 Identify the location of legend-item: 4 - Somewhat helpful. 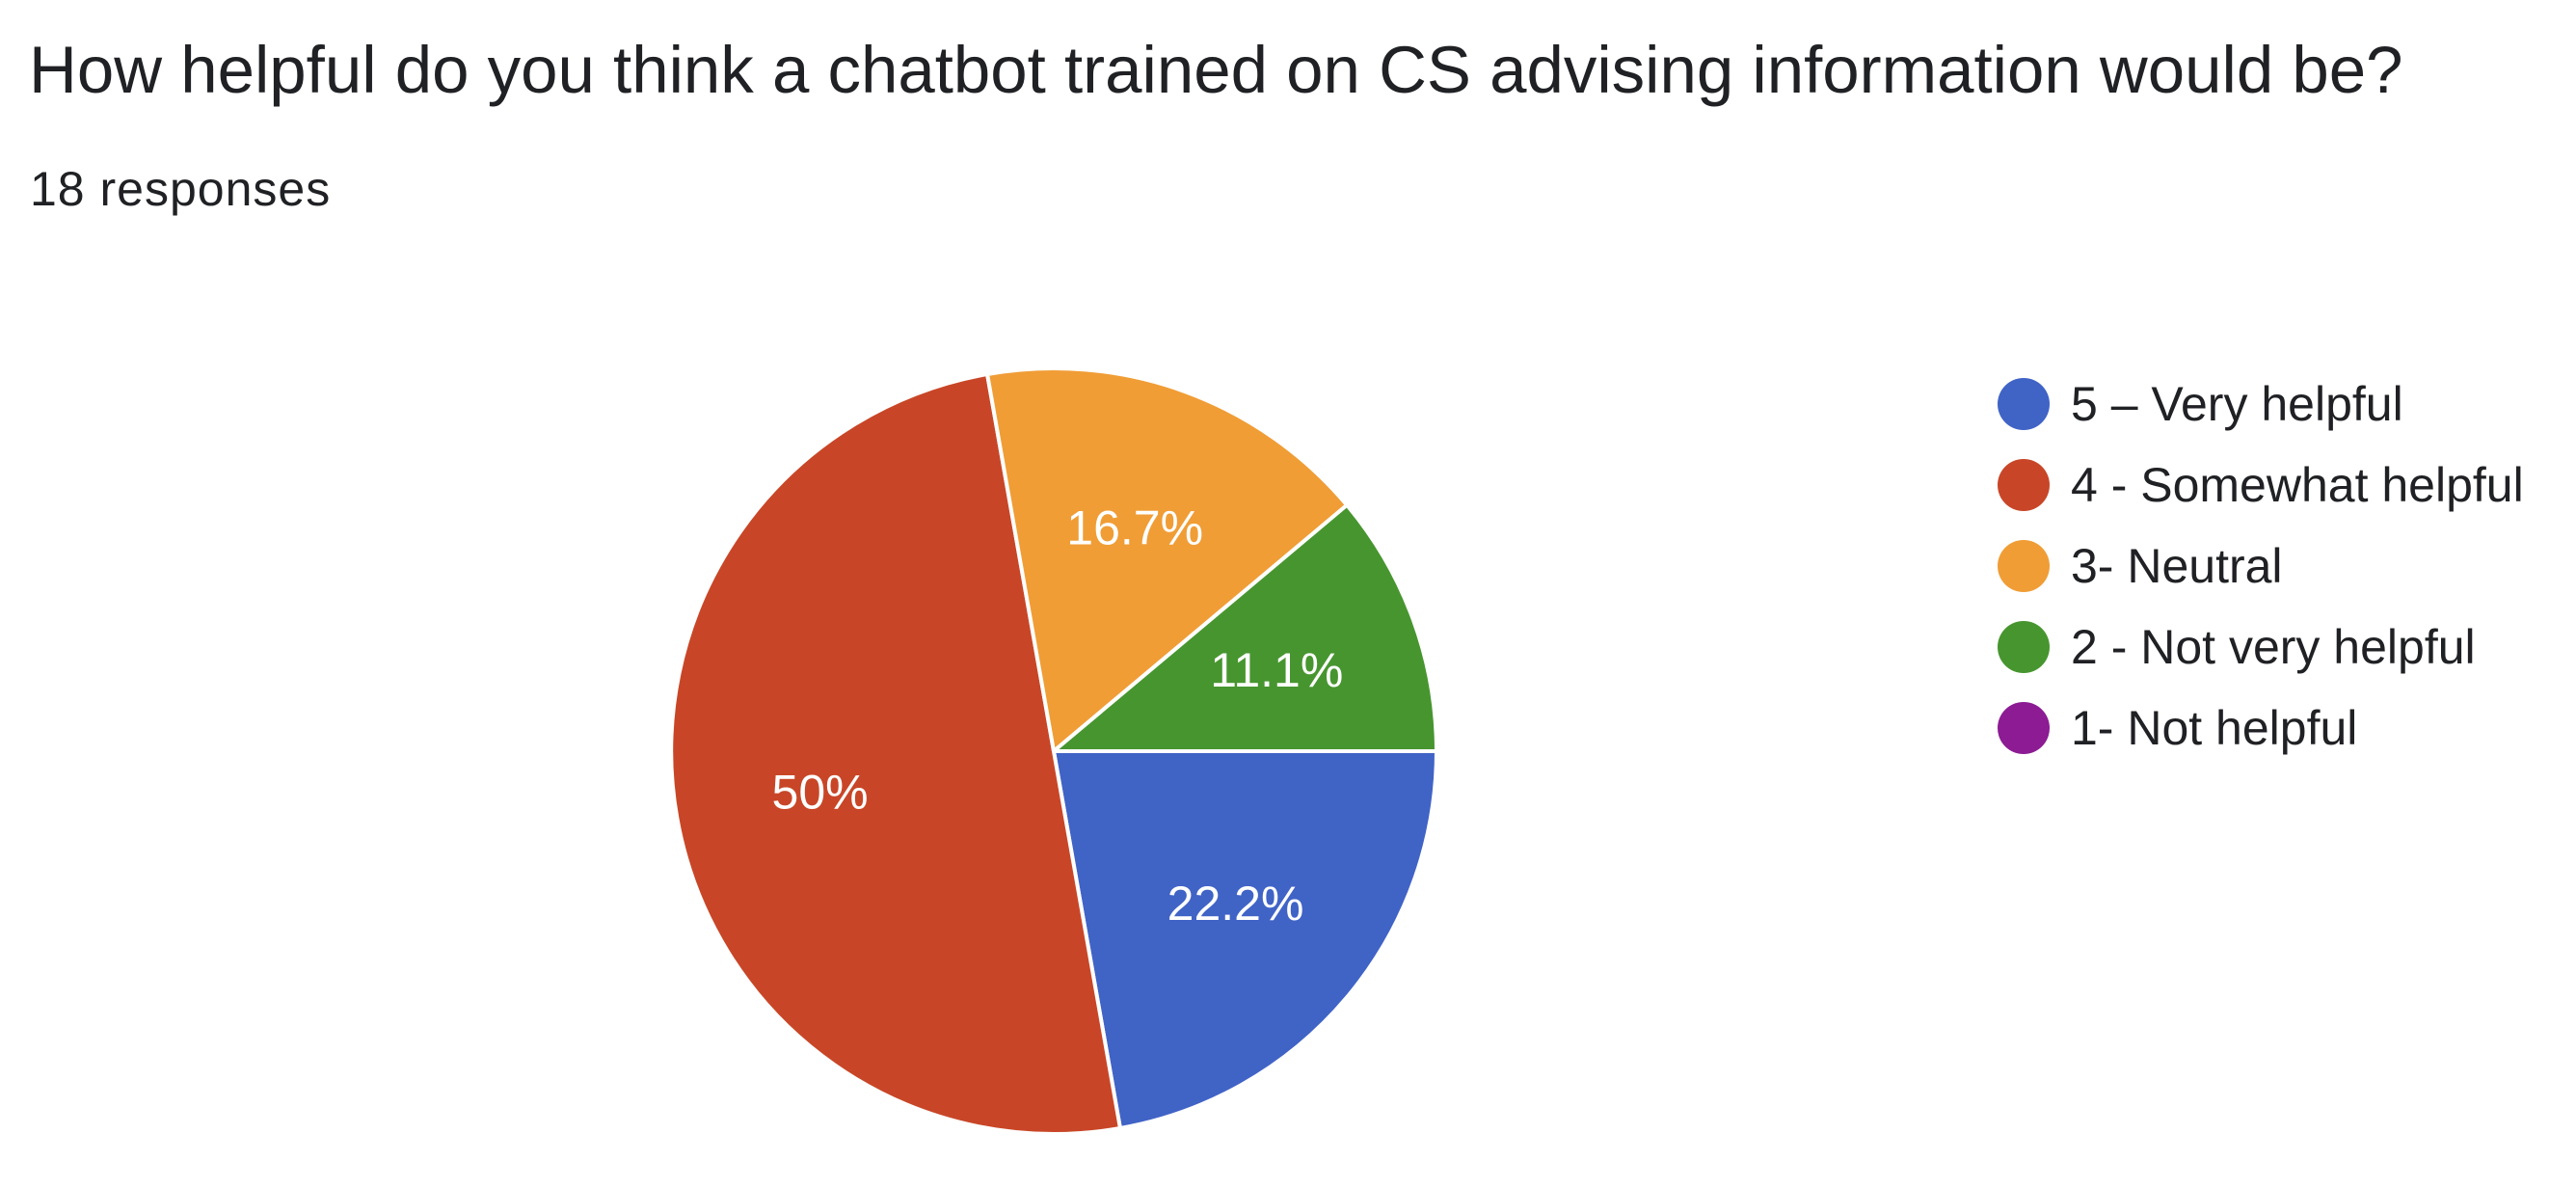
(2261, 485).